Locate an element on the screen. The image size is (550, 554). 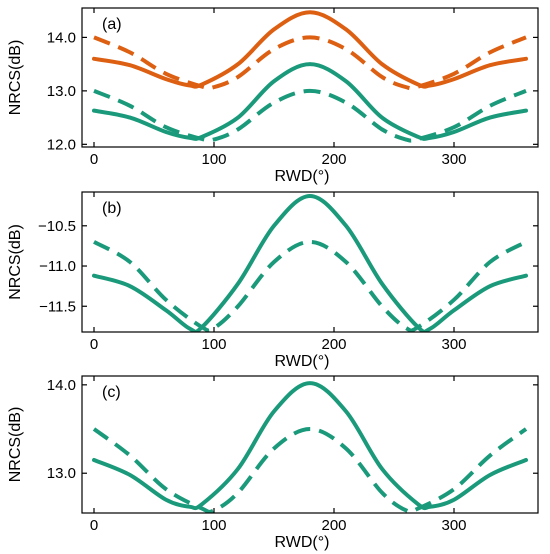
series-line-orange-dashed is located at coordinates (310, 63).